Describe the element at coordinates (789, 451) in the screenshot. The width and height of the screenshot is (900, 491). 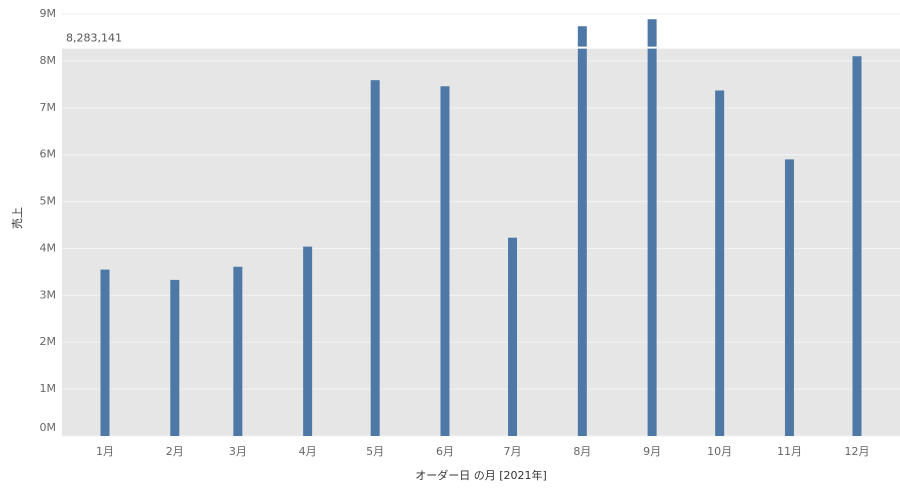
I see `x-tick-label: 11月` at that location.